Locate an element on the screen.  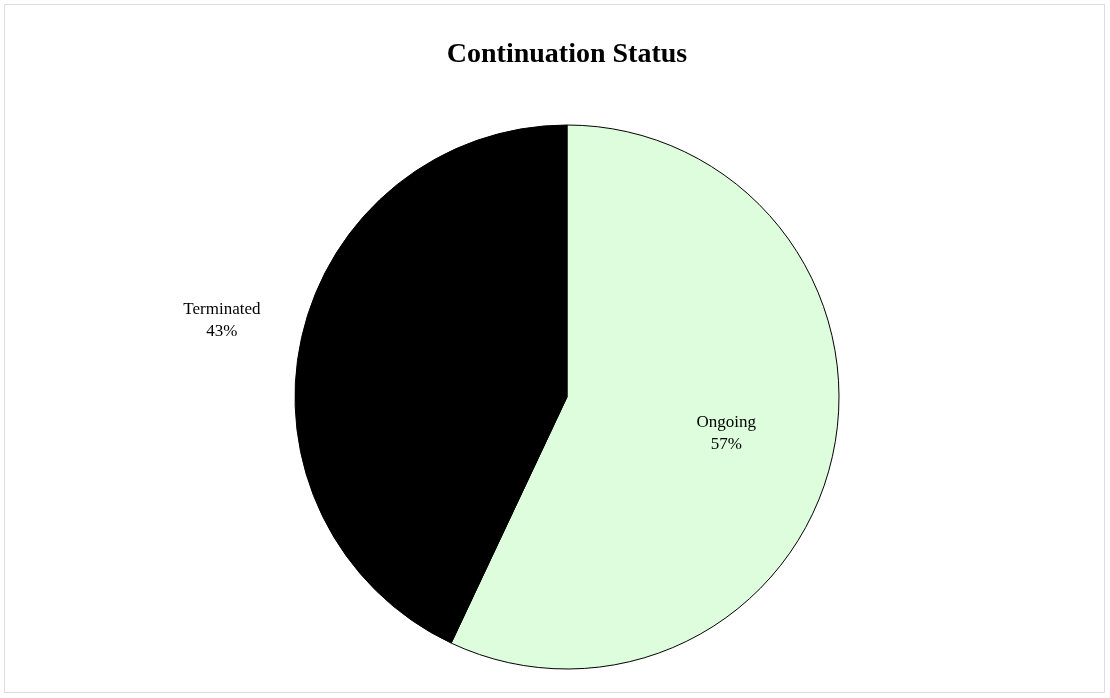
slice-label: Ongoing is located at coordinates (726, 421).